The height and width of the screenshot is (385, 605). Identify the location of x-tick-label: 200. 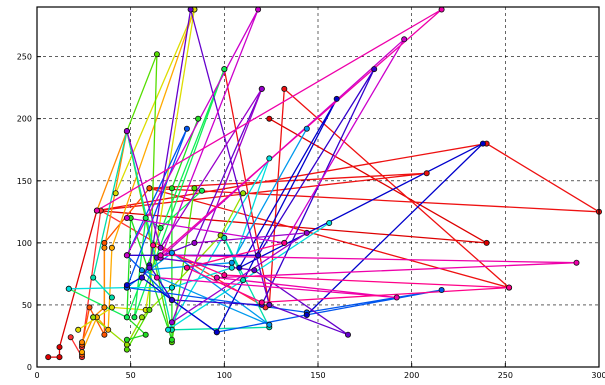
(411, 375).